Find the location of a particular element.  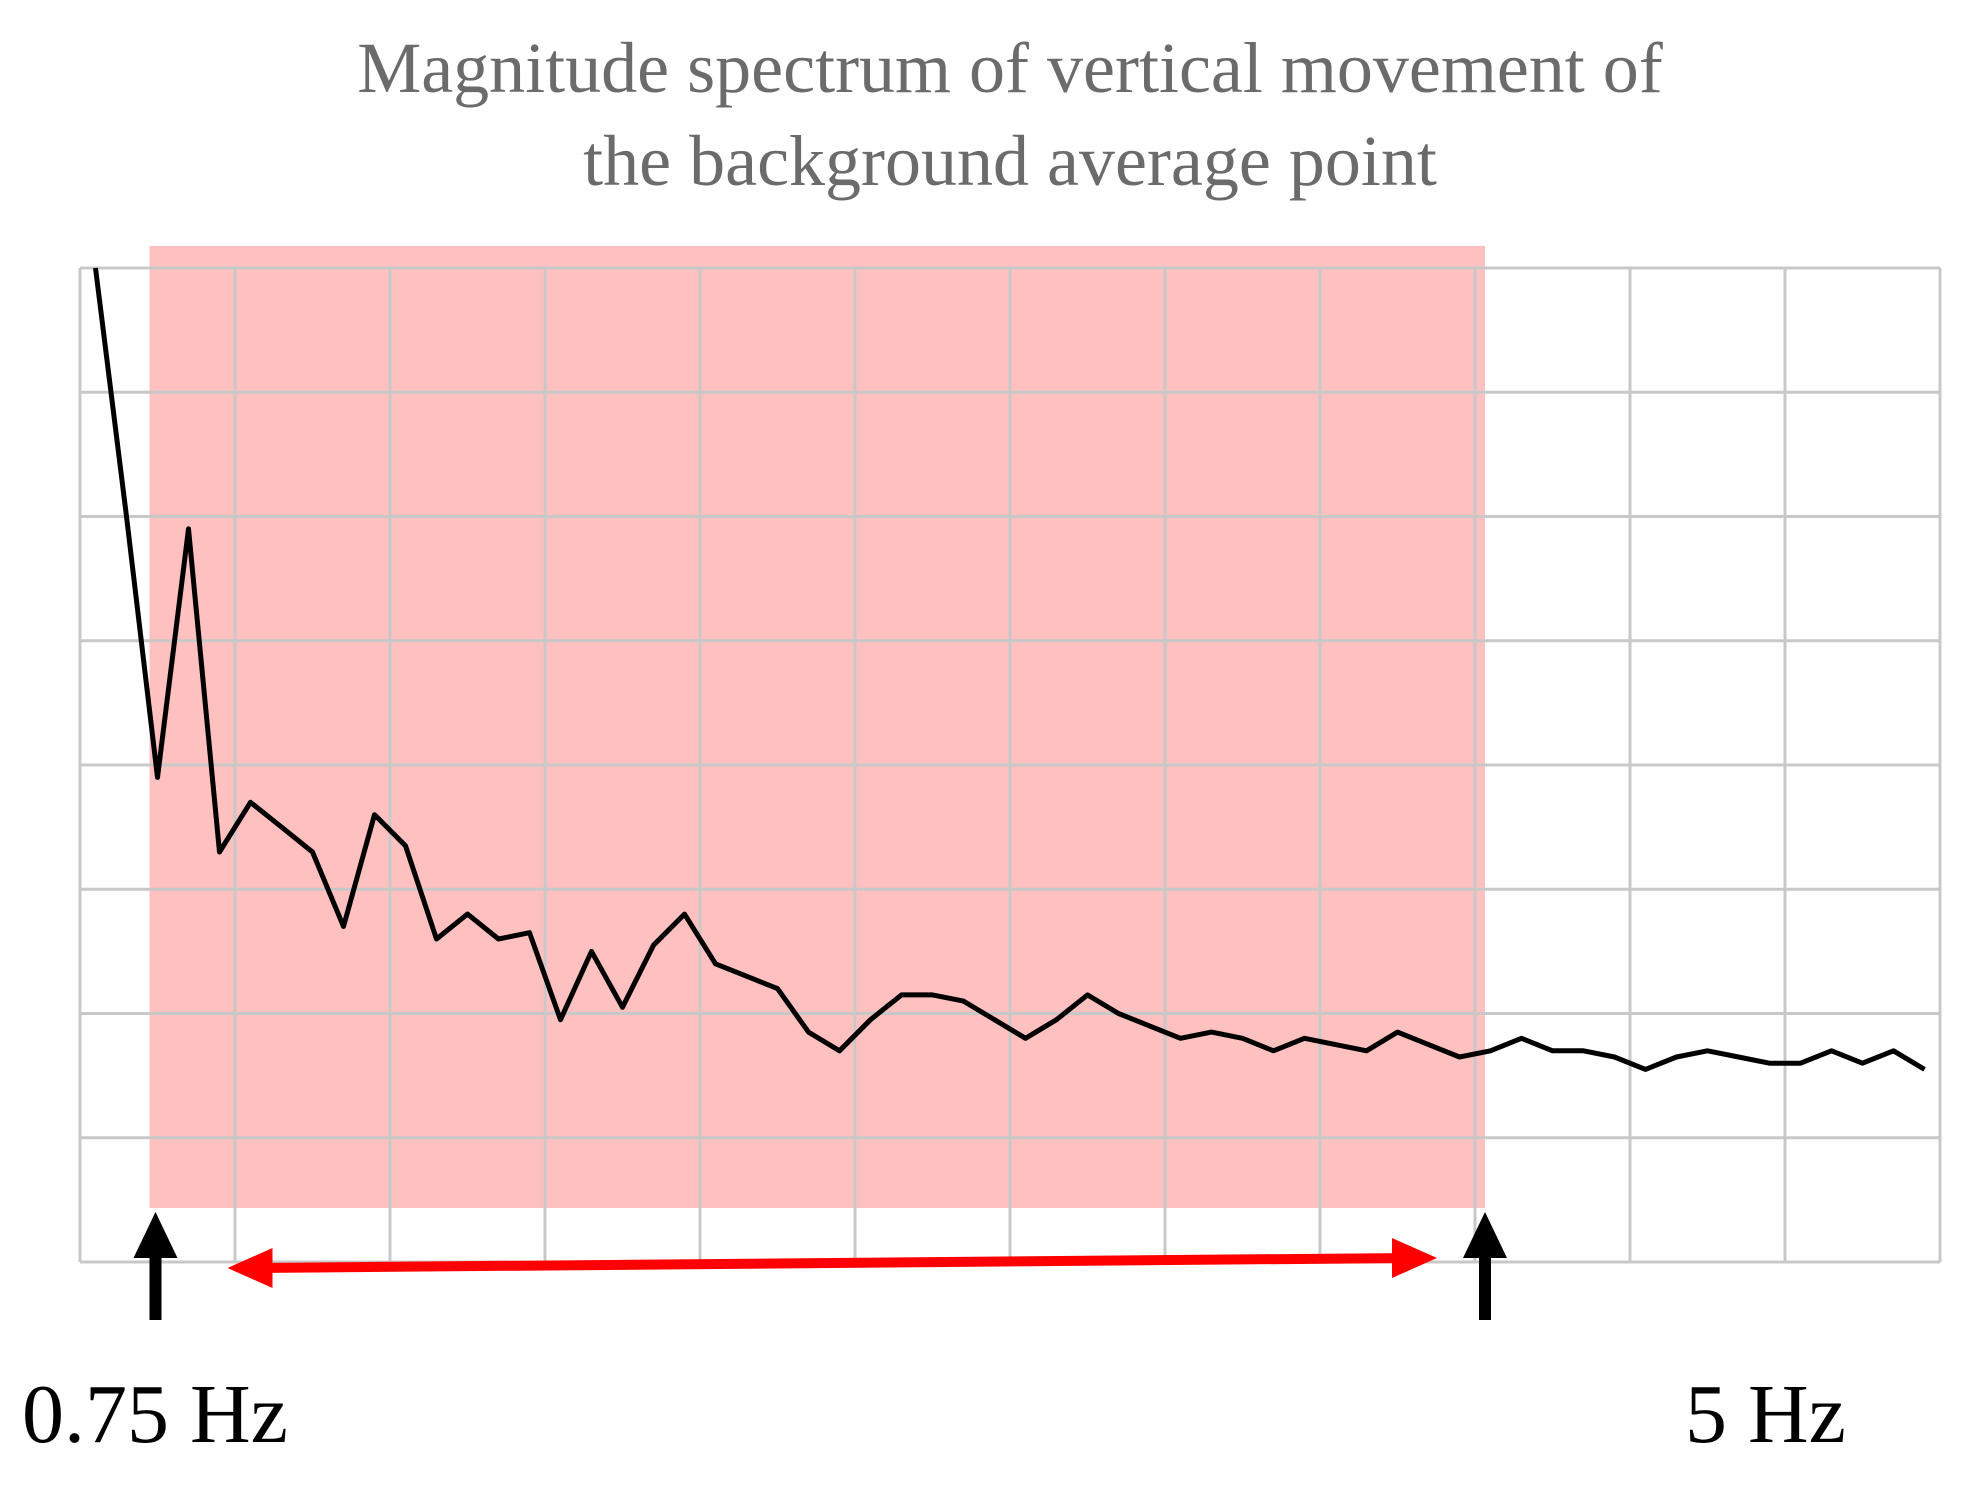

range-arrow-right-head is located at coordinates (1414, 1258).